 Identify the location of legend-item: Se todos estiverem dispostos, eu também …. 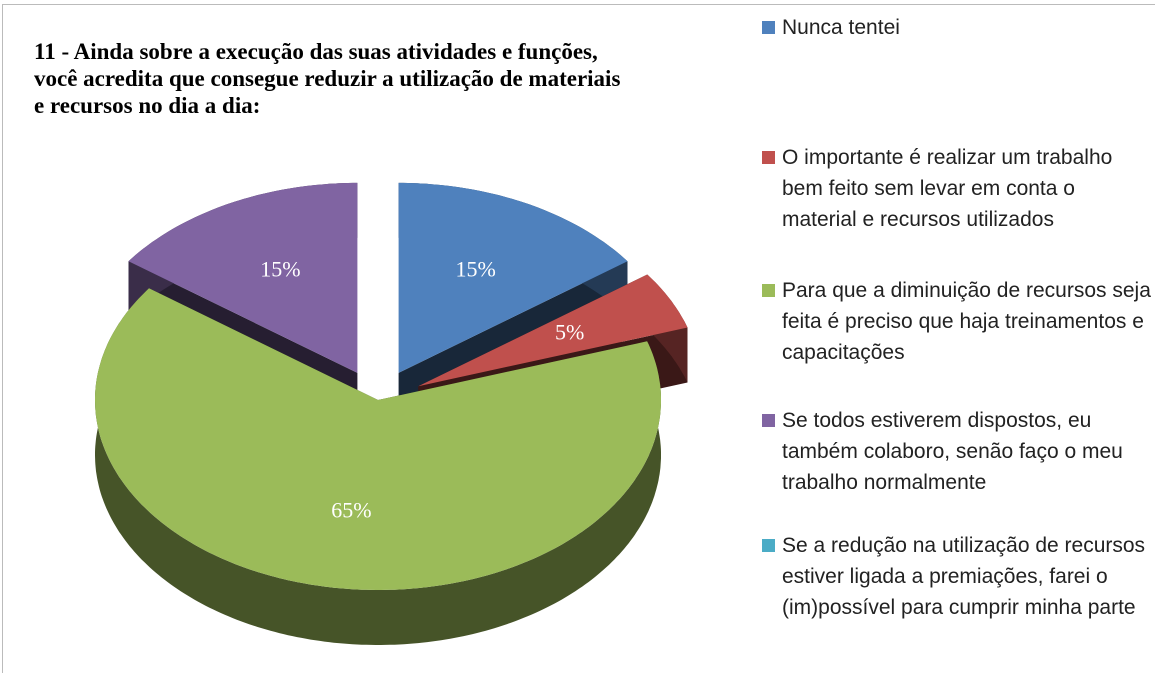
(957, 451).